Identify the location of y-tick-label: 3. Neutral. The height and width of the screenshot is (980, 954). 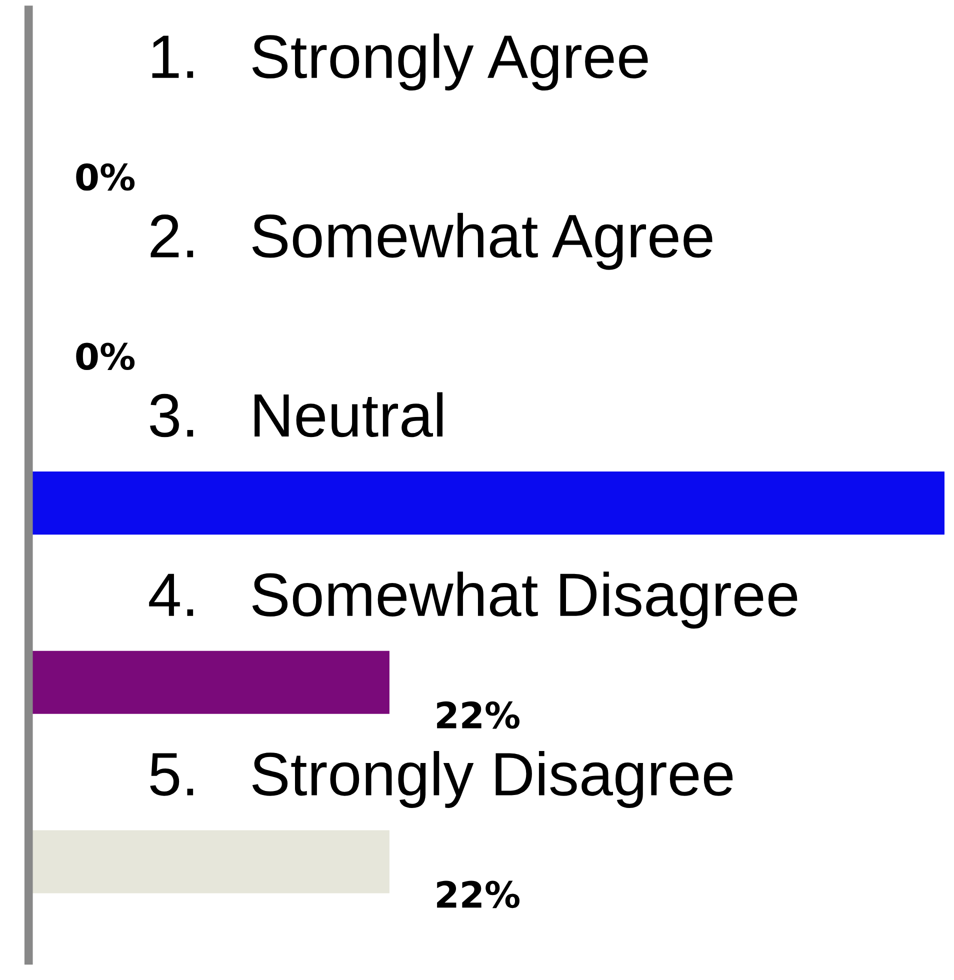
(296, 415).